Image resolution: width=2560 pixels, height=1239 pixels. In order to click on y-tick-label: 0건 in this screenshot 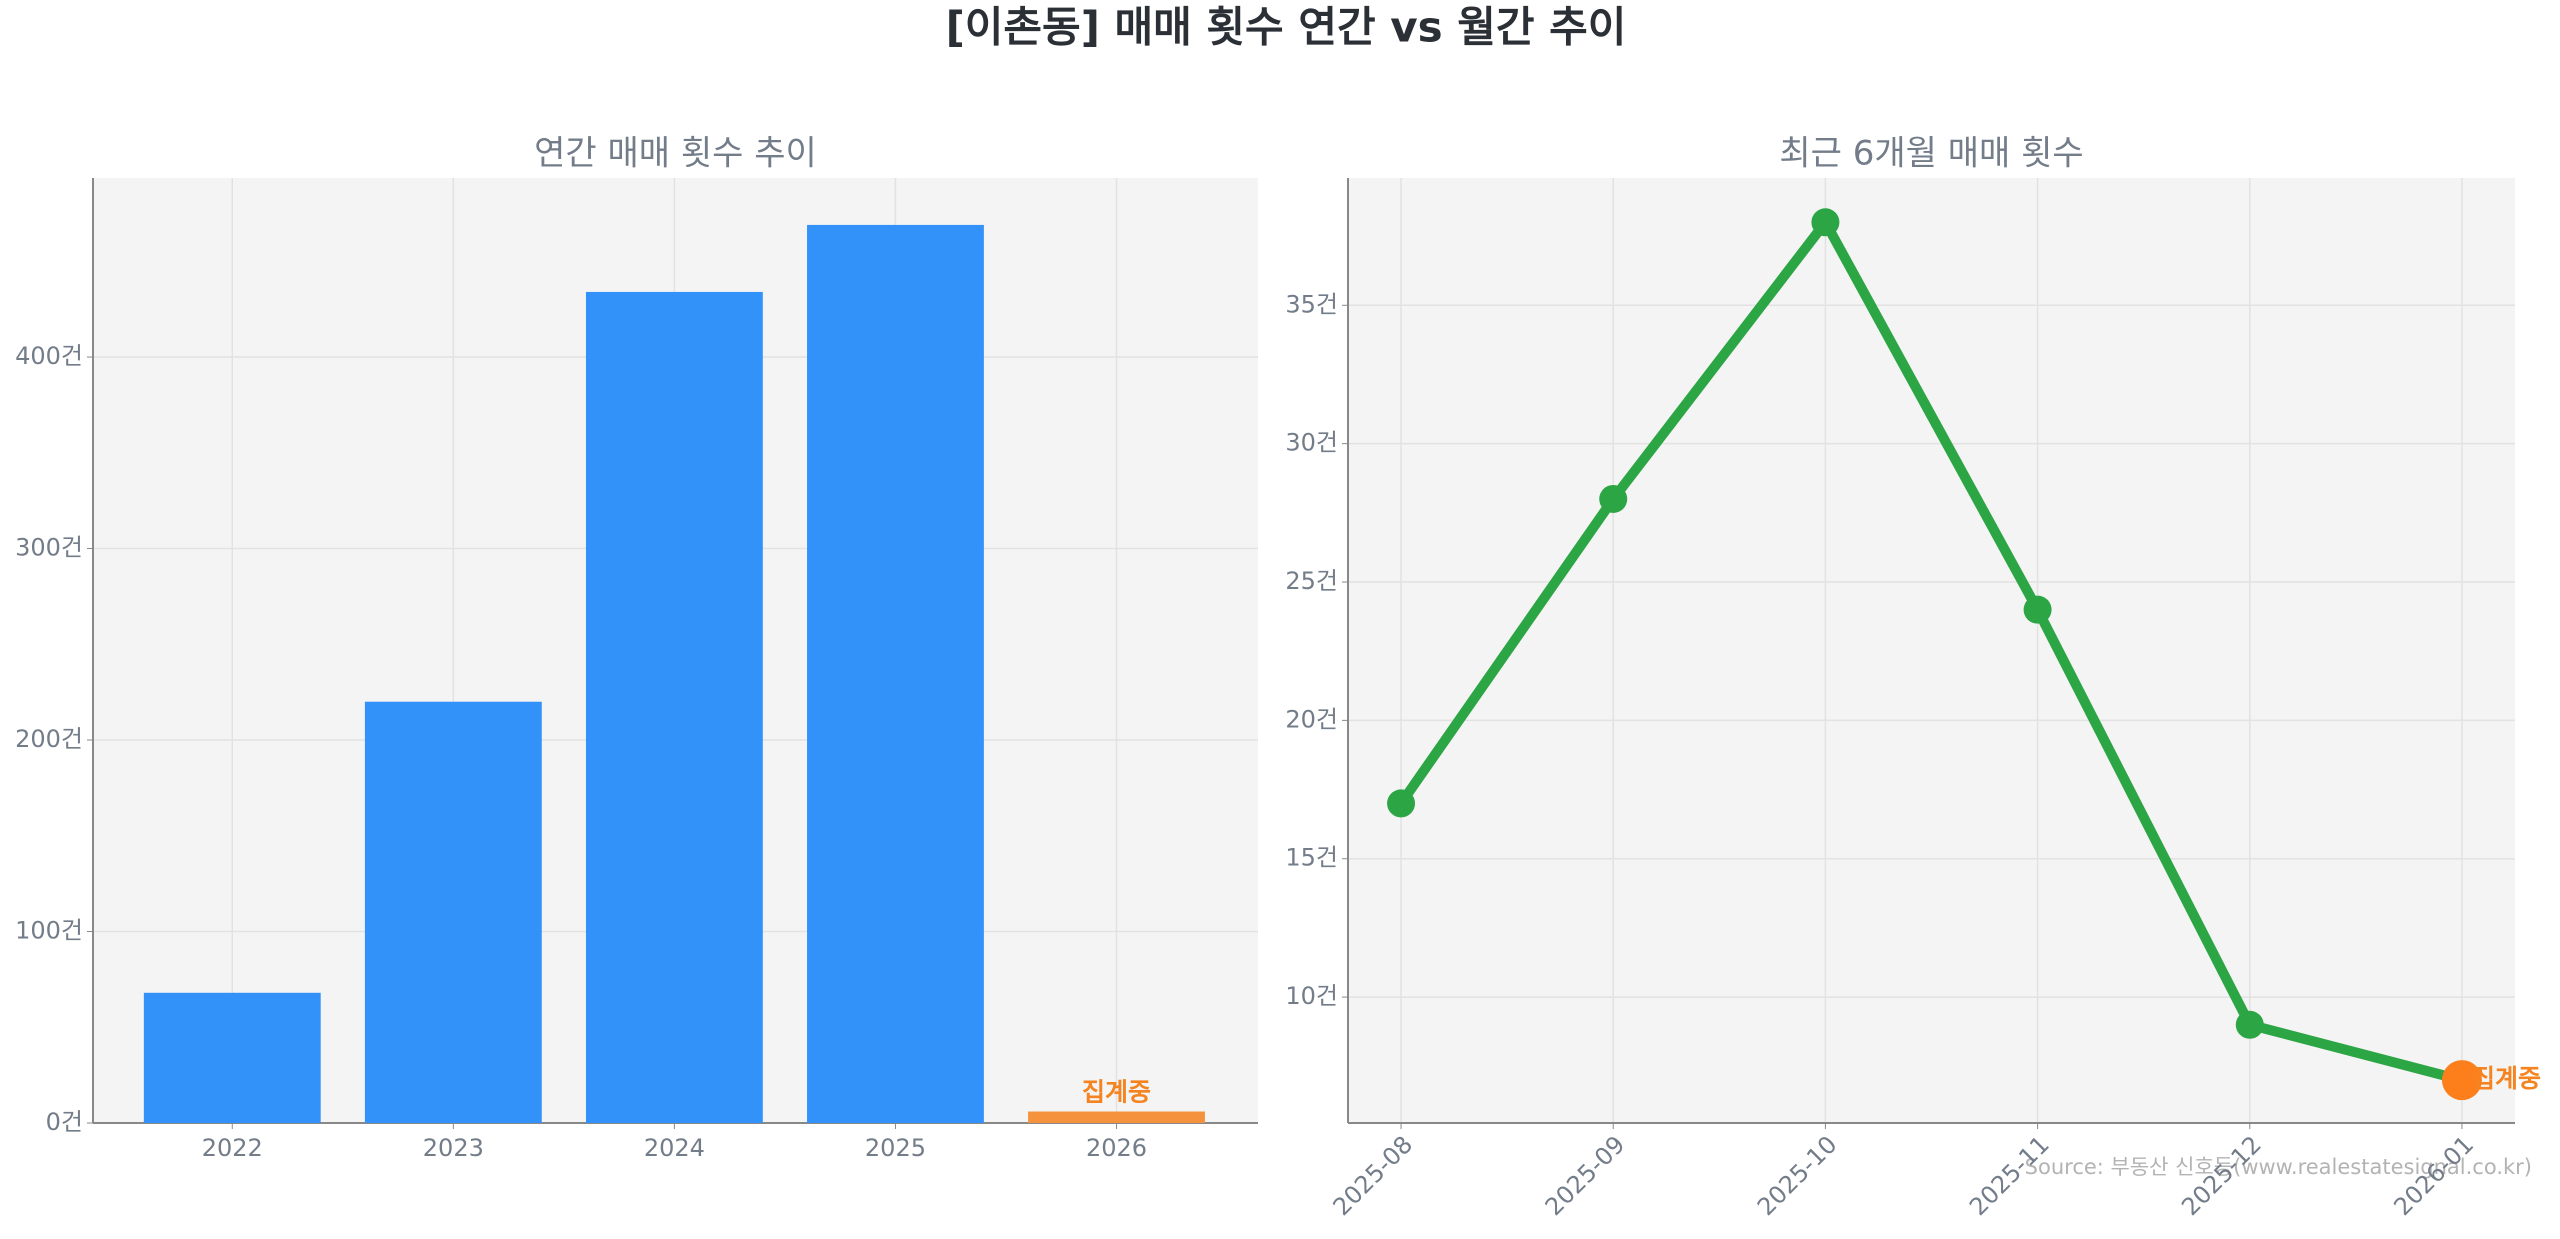, I will do `click(64, 1122)`.